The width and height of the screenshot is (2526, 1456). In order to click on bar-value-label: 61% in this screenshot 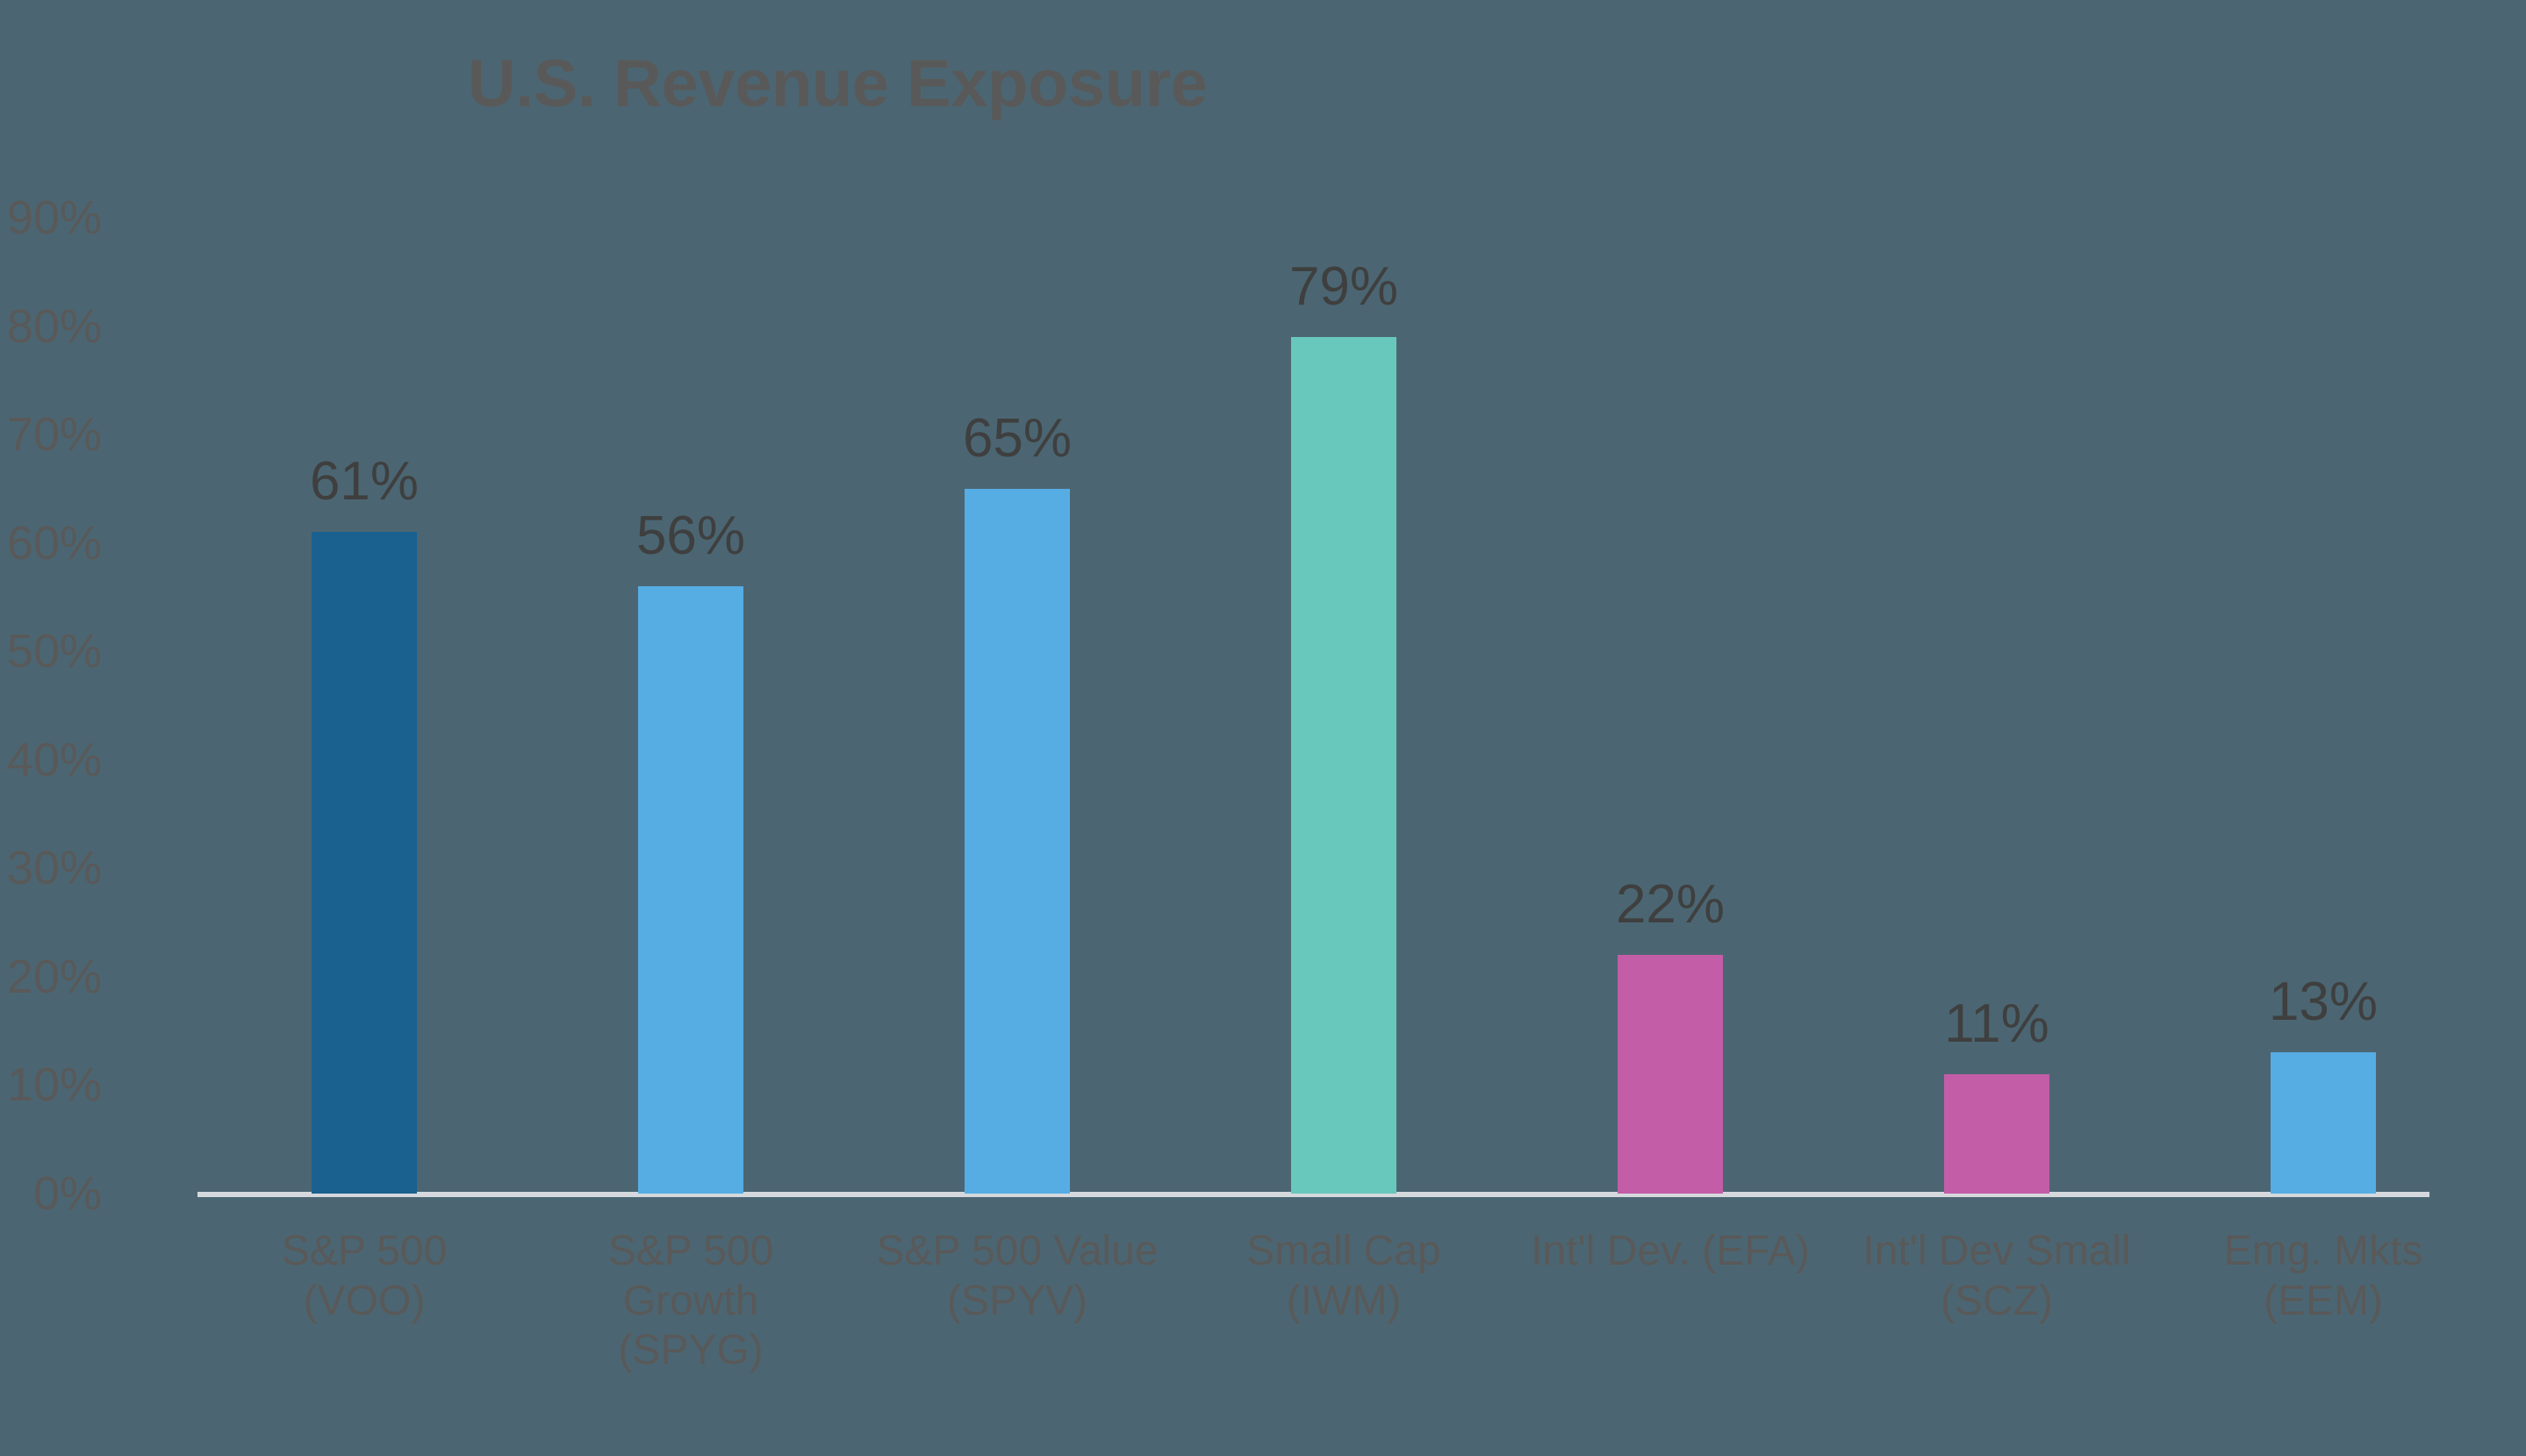, I will do `click(365, 482)`.